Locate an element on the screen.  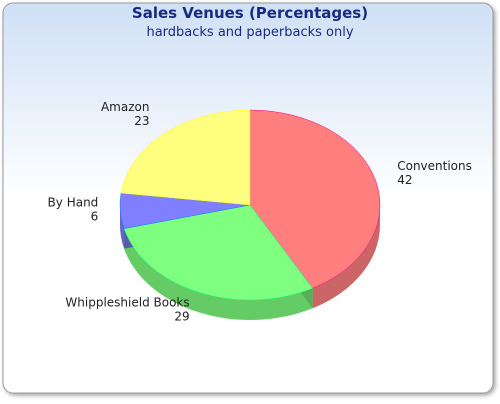
slice-value: 42 is located at coordinates (404, 180).